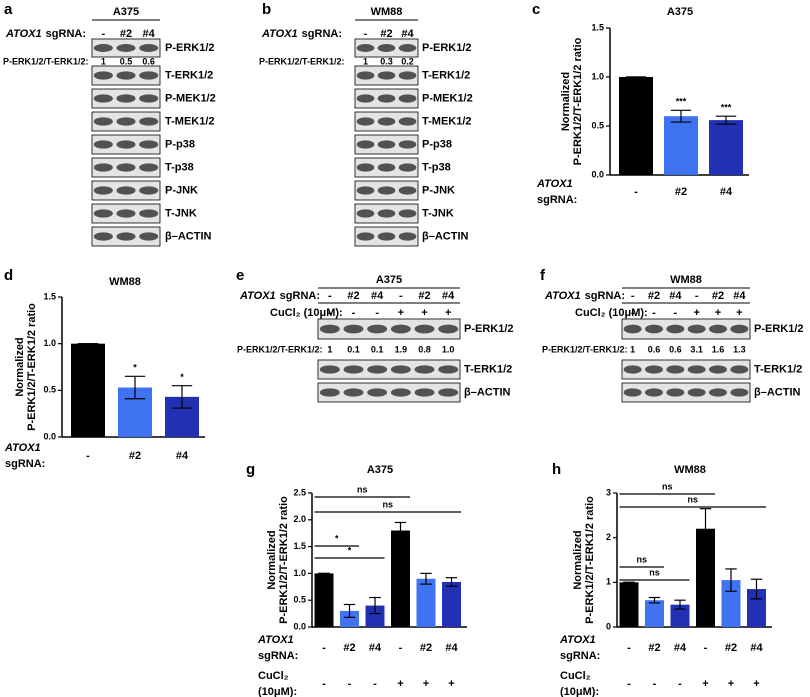 The height and width of the screenshot is (697, 810). Describe the element at coordinates (705, 577) in the screenshot. I see `bar` at that location.